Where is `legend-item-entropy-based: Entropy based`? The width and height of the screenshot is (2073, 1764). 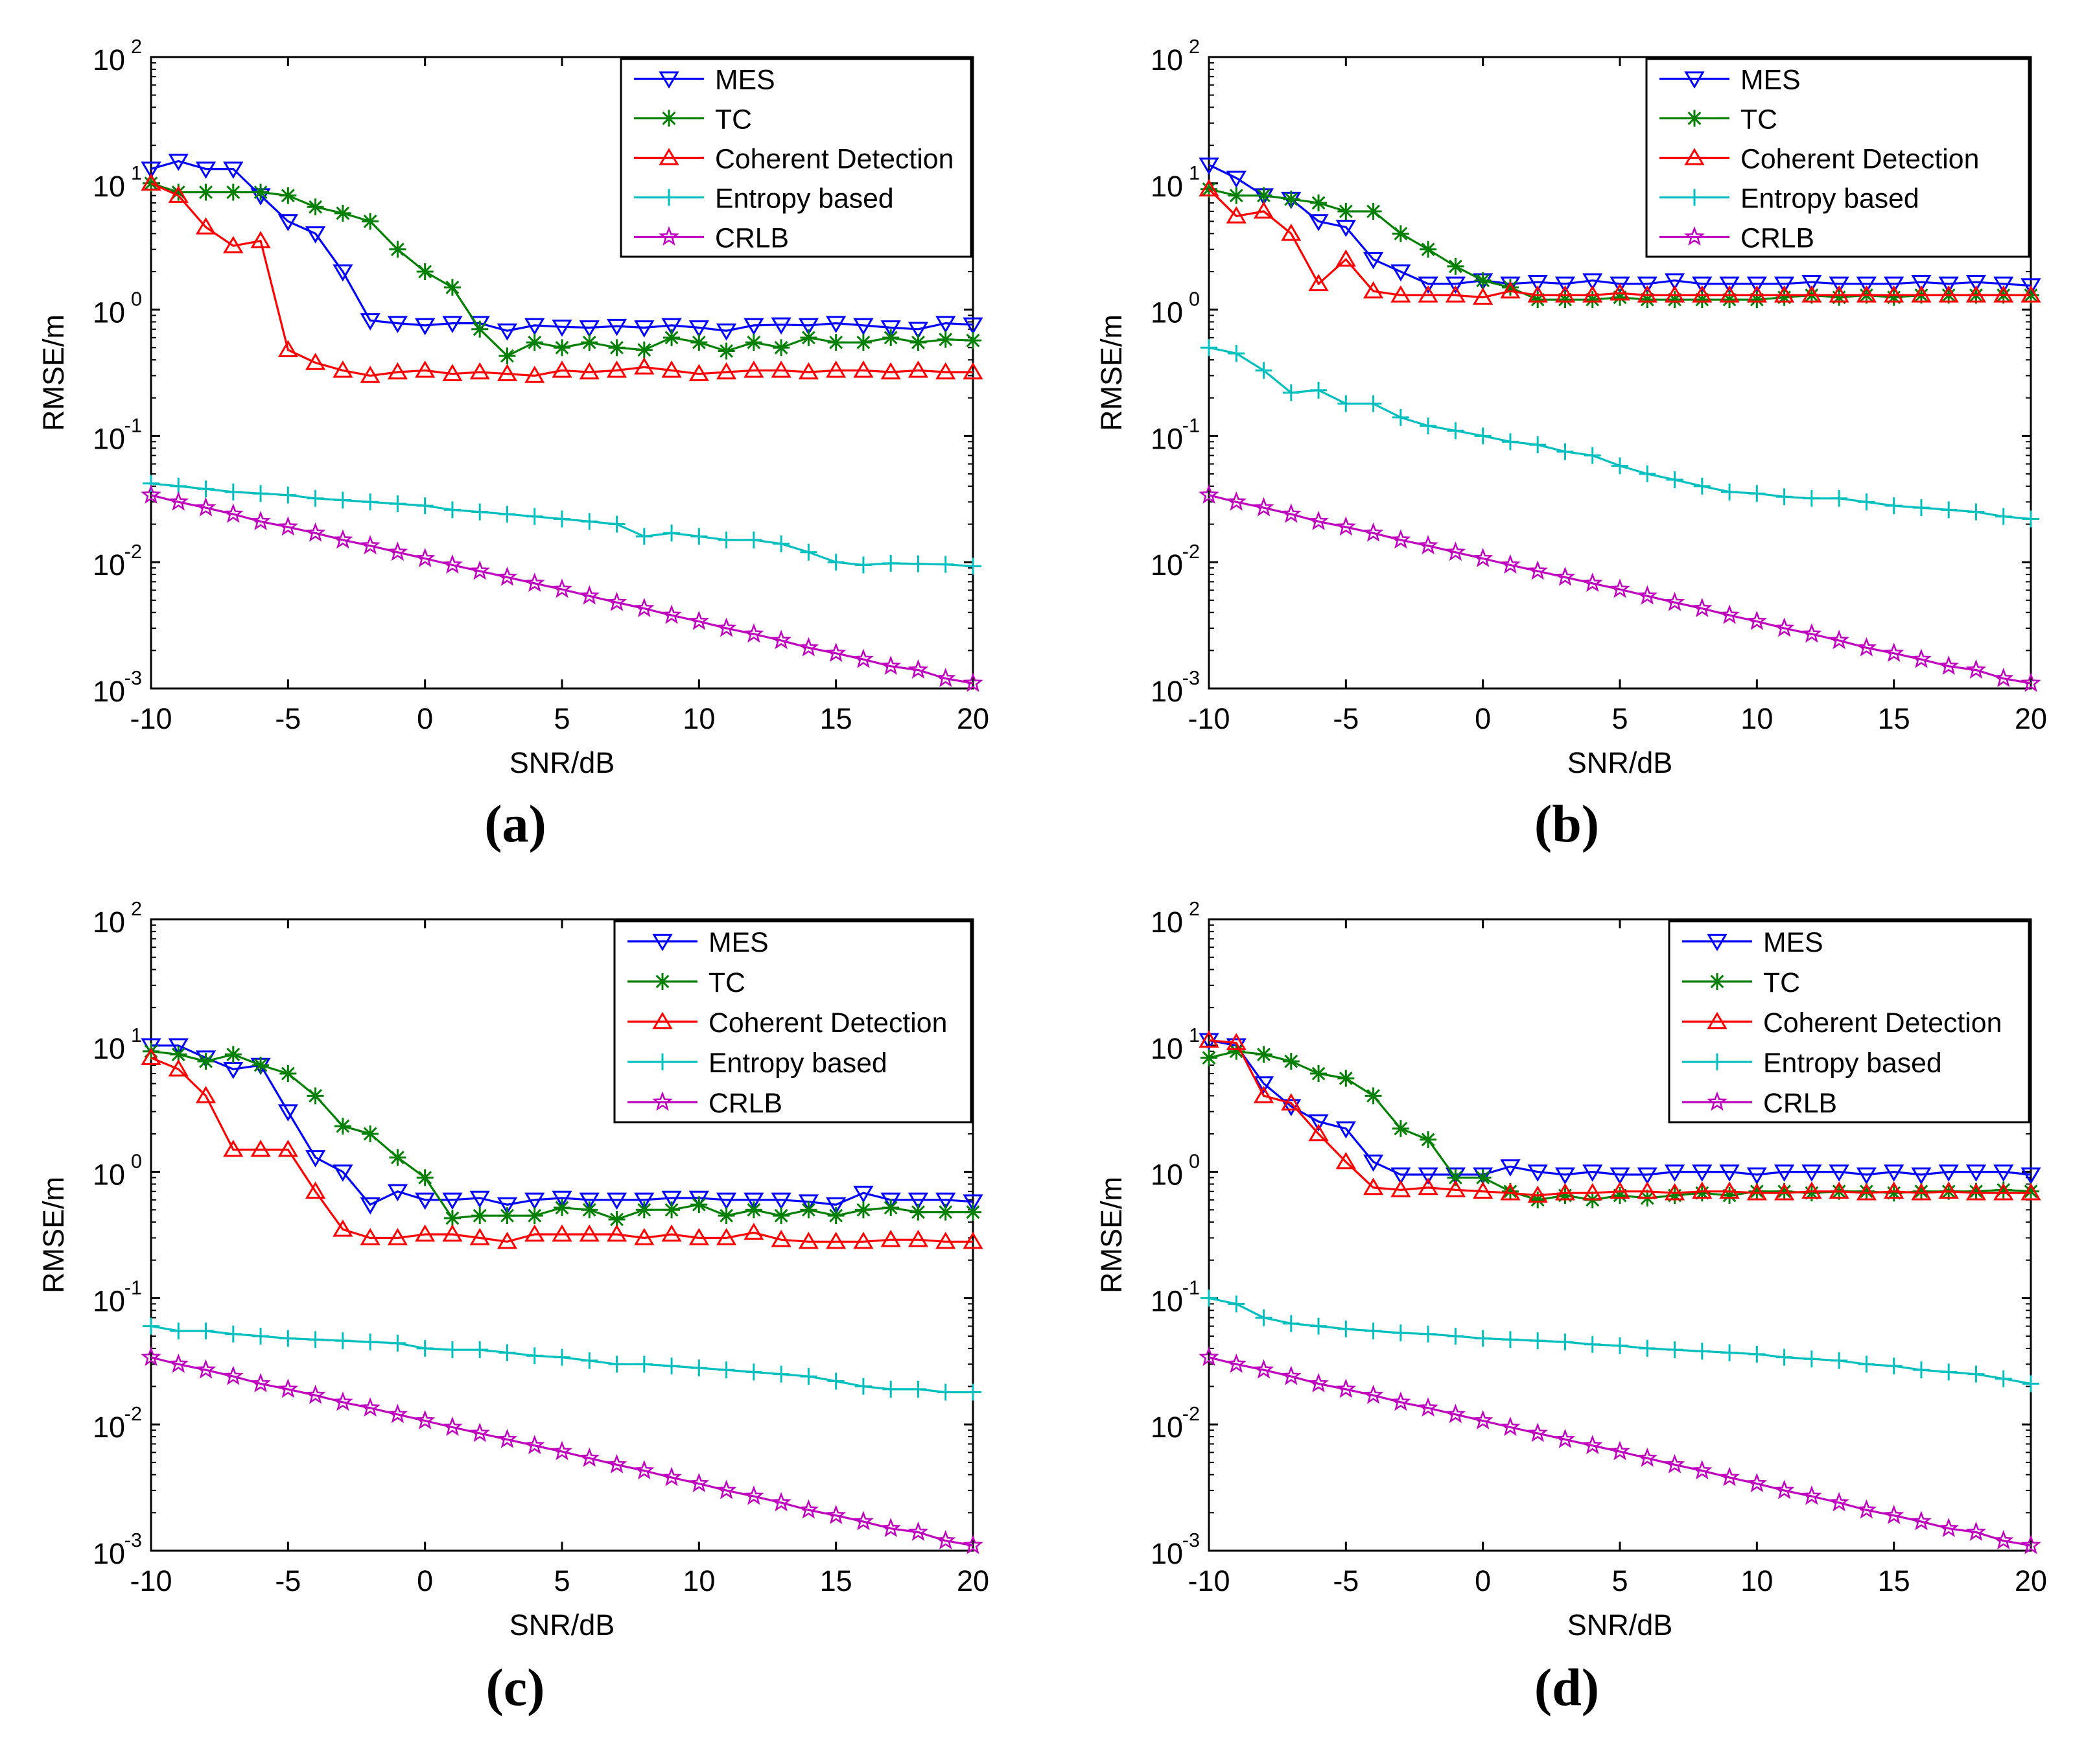 legend-item-entropy-based: Entropy based is located at coordinates (764, 199).